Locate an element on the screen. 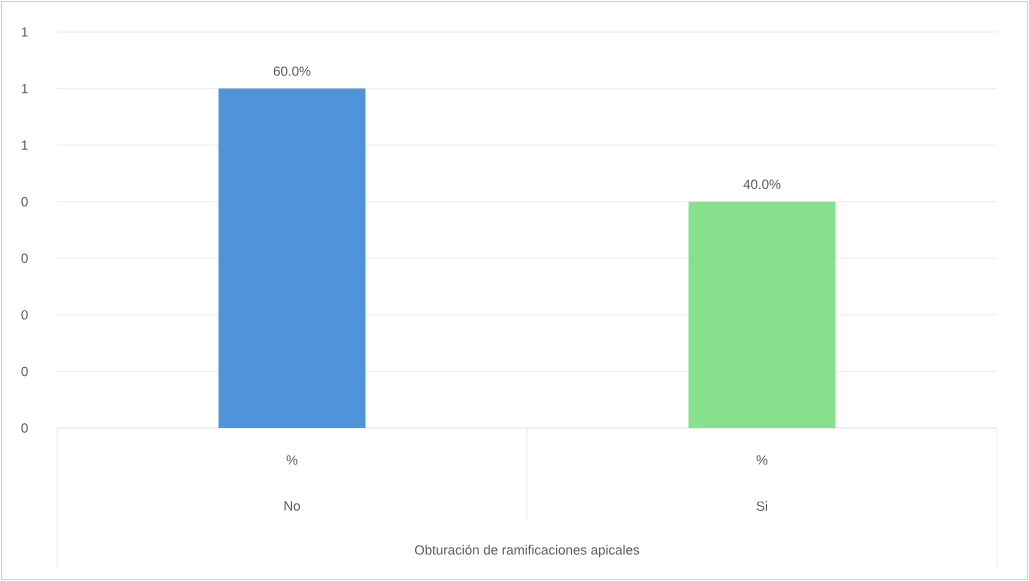 The image size is (1029, 581). data-label: 40.0% is located at coordinates (762, 184).